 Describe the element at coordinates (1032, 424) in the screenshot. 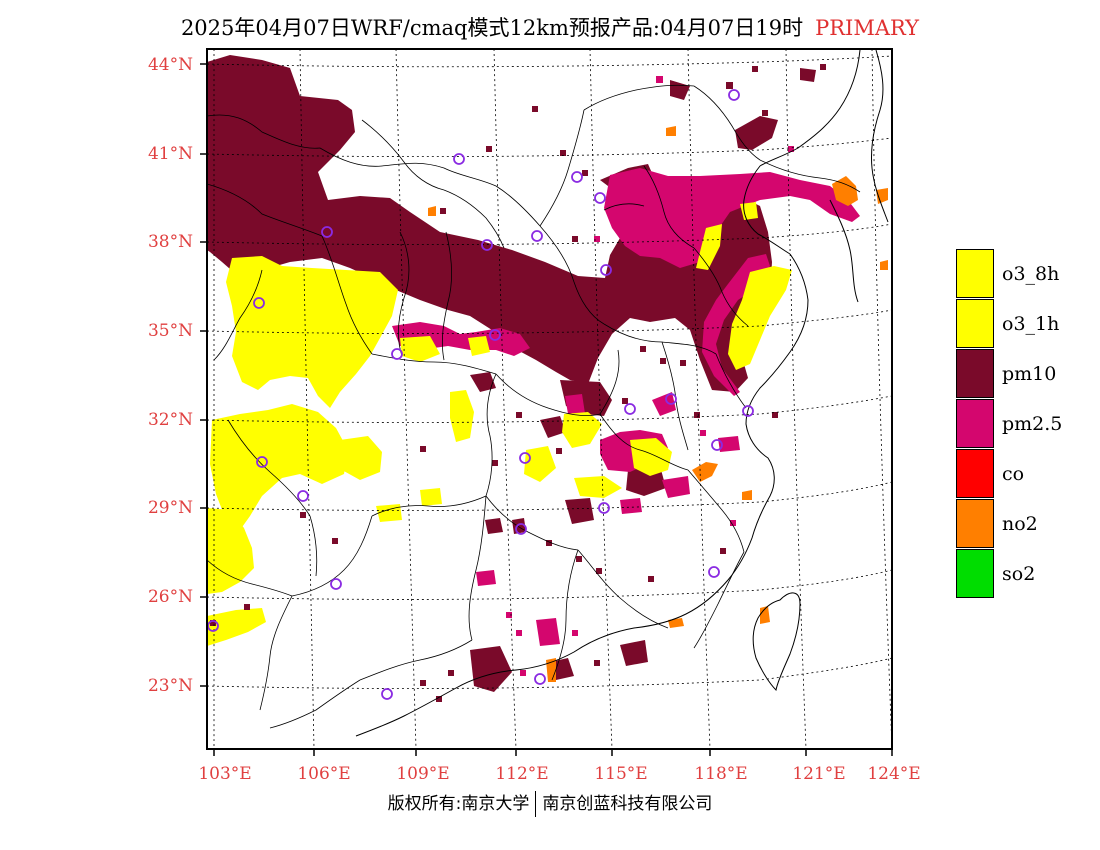

I see `legend-label: pm2.5` at that location.